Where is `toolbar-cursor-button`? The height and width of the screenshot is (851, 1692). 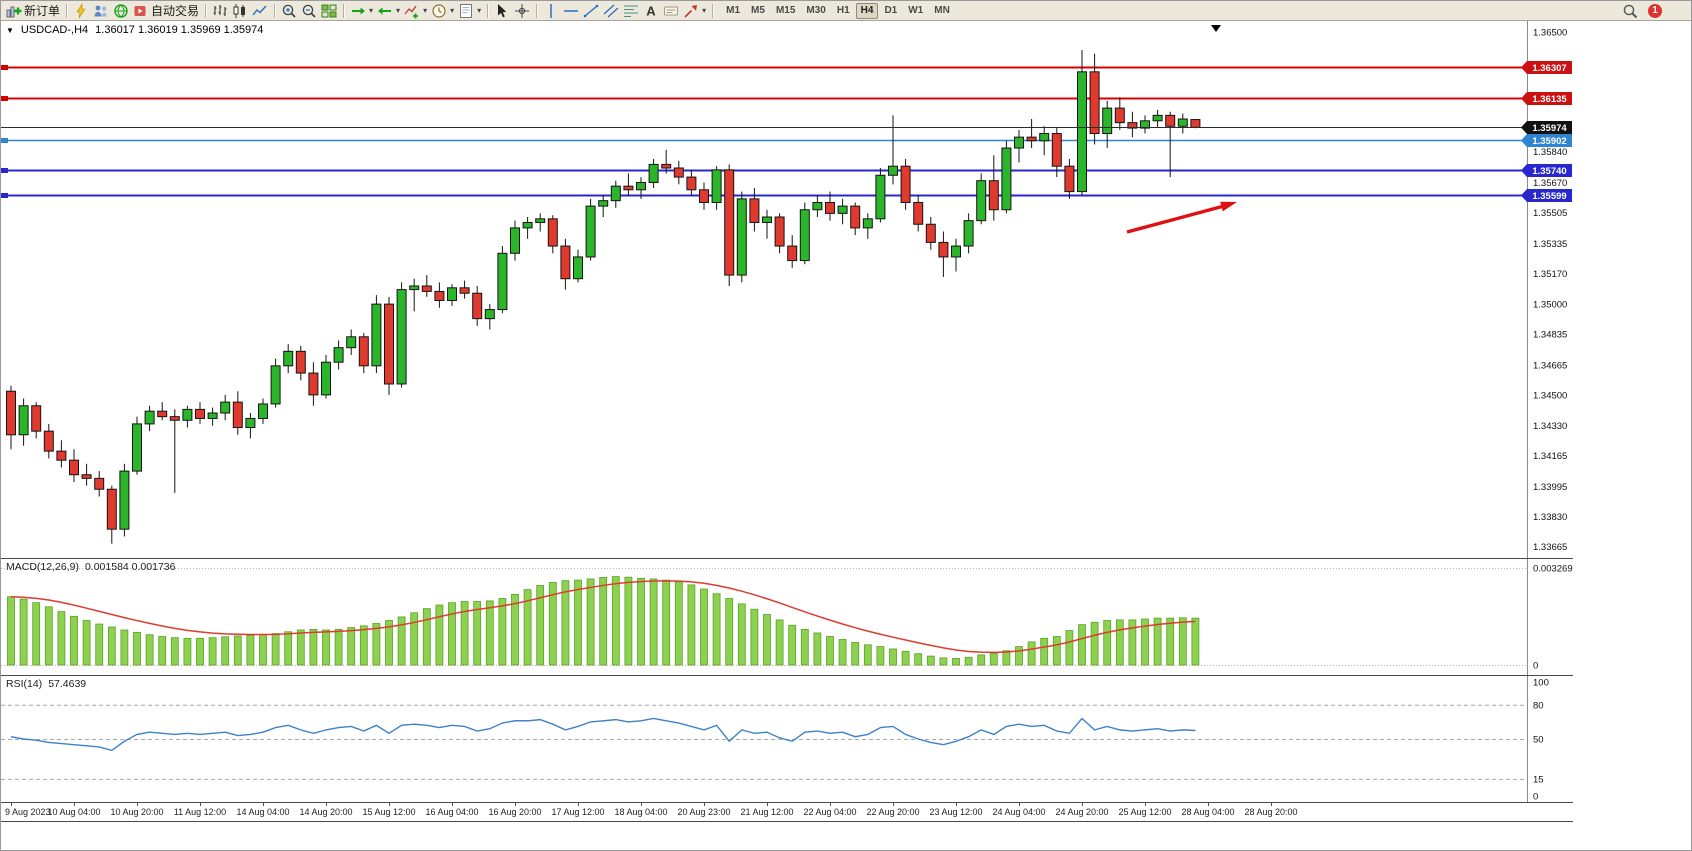
toolbar-cursor-button is located at coordinates (502, 11).